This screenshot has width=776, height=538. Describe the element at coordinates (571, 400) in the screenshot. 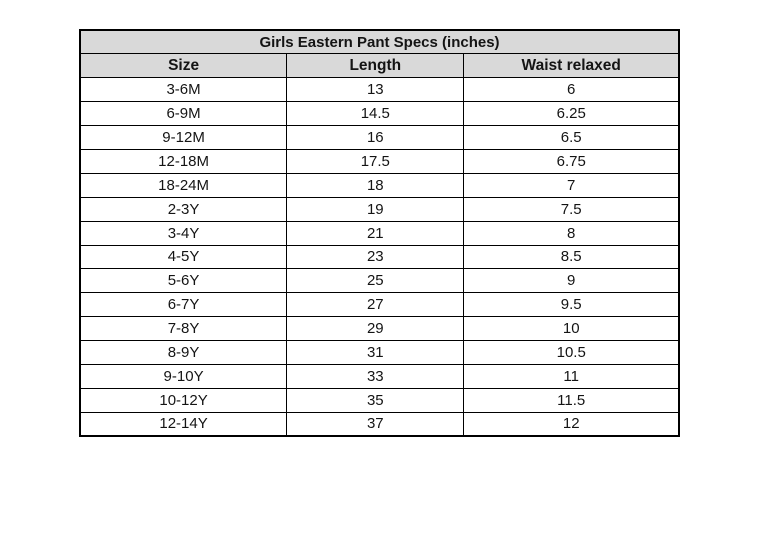

I see `table-cell: 11.5` at that location.